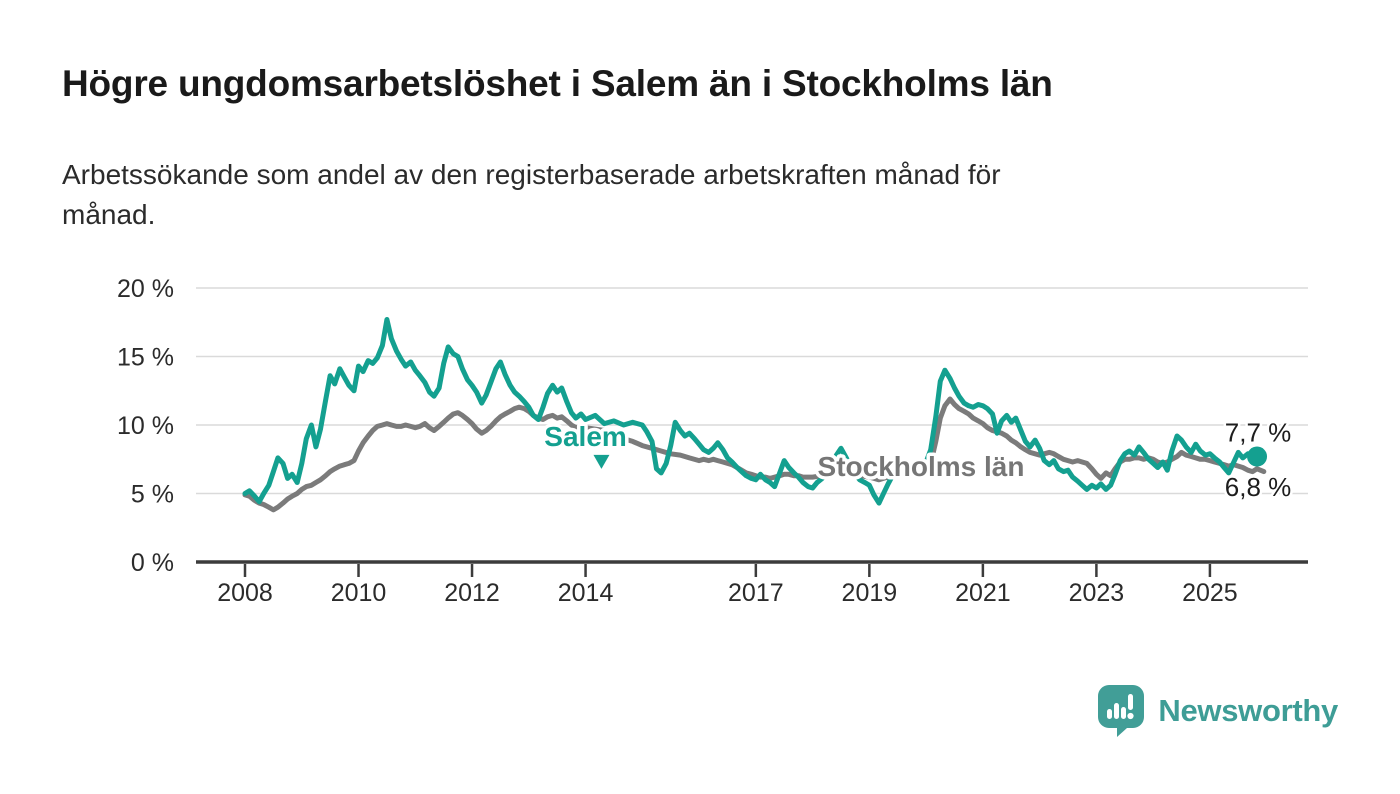  What do you see at coordinates (1121, 711) in the screenshot?
I see `newsworthy-logo-icon` at bounding box center [1121, 711].